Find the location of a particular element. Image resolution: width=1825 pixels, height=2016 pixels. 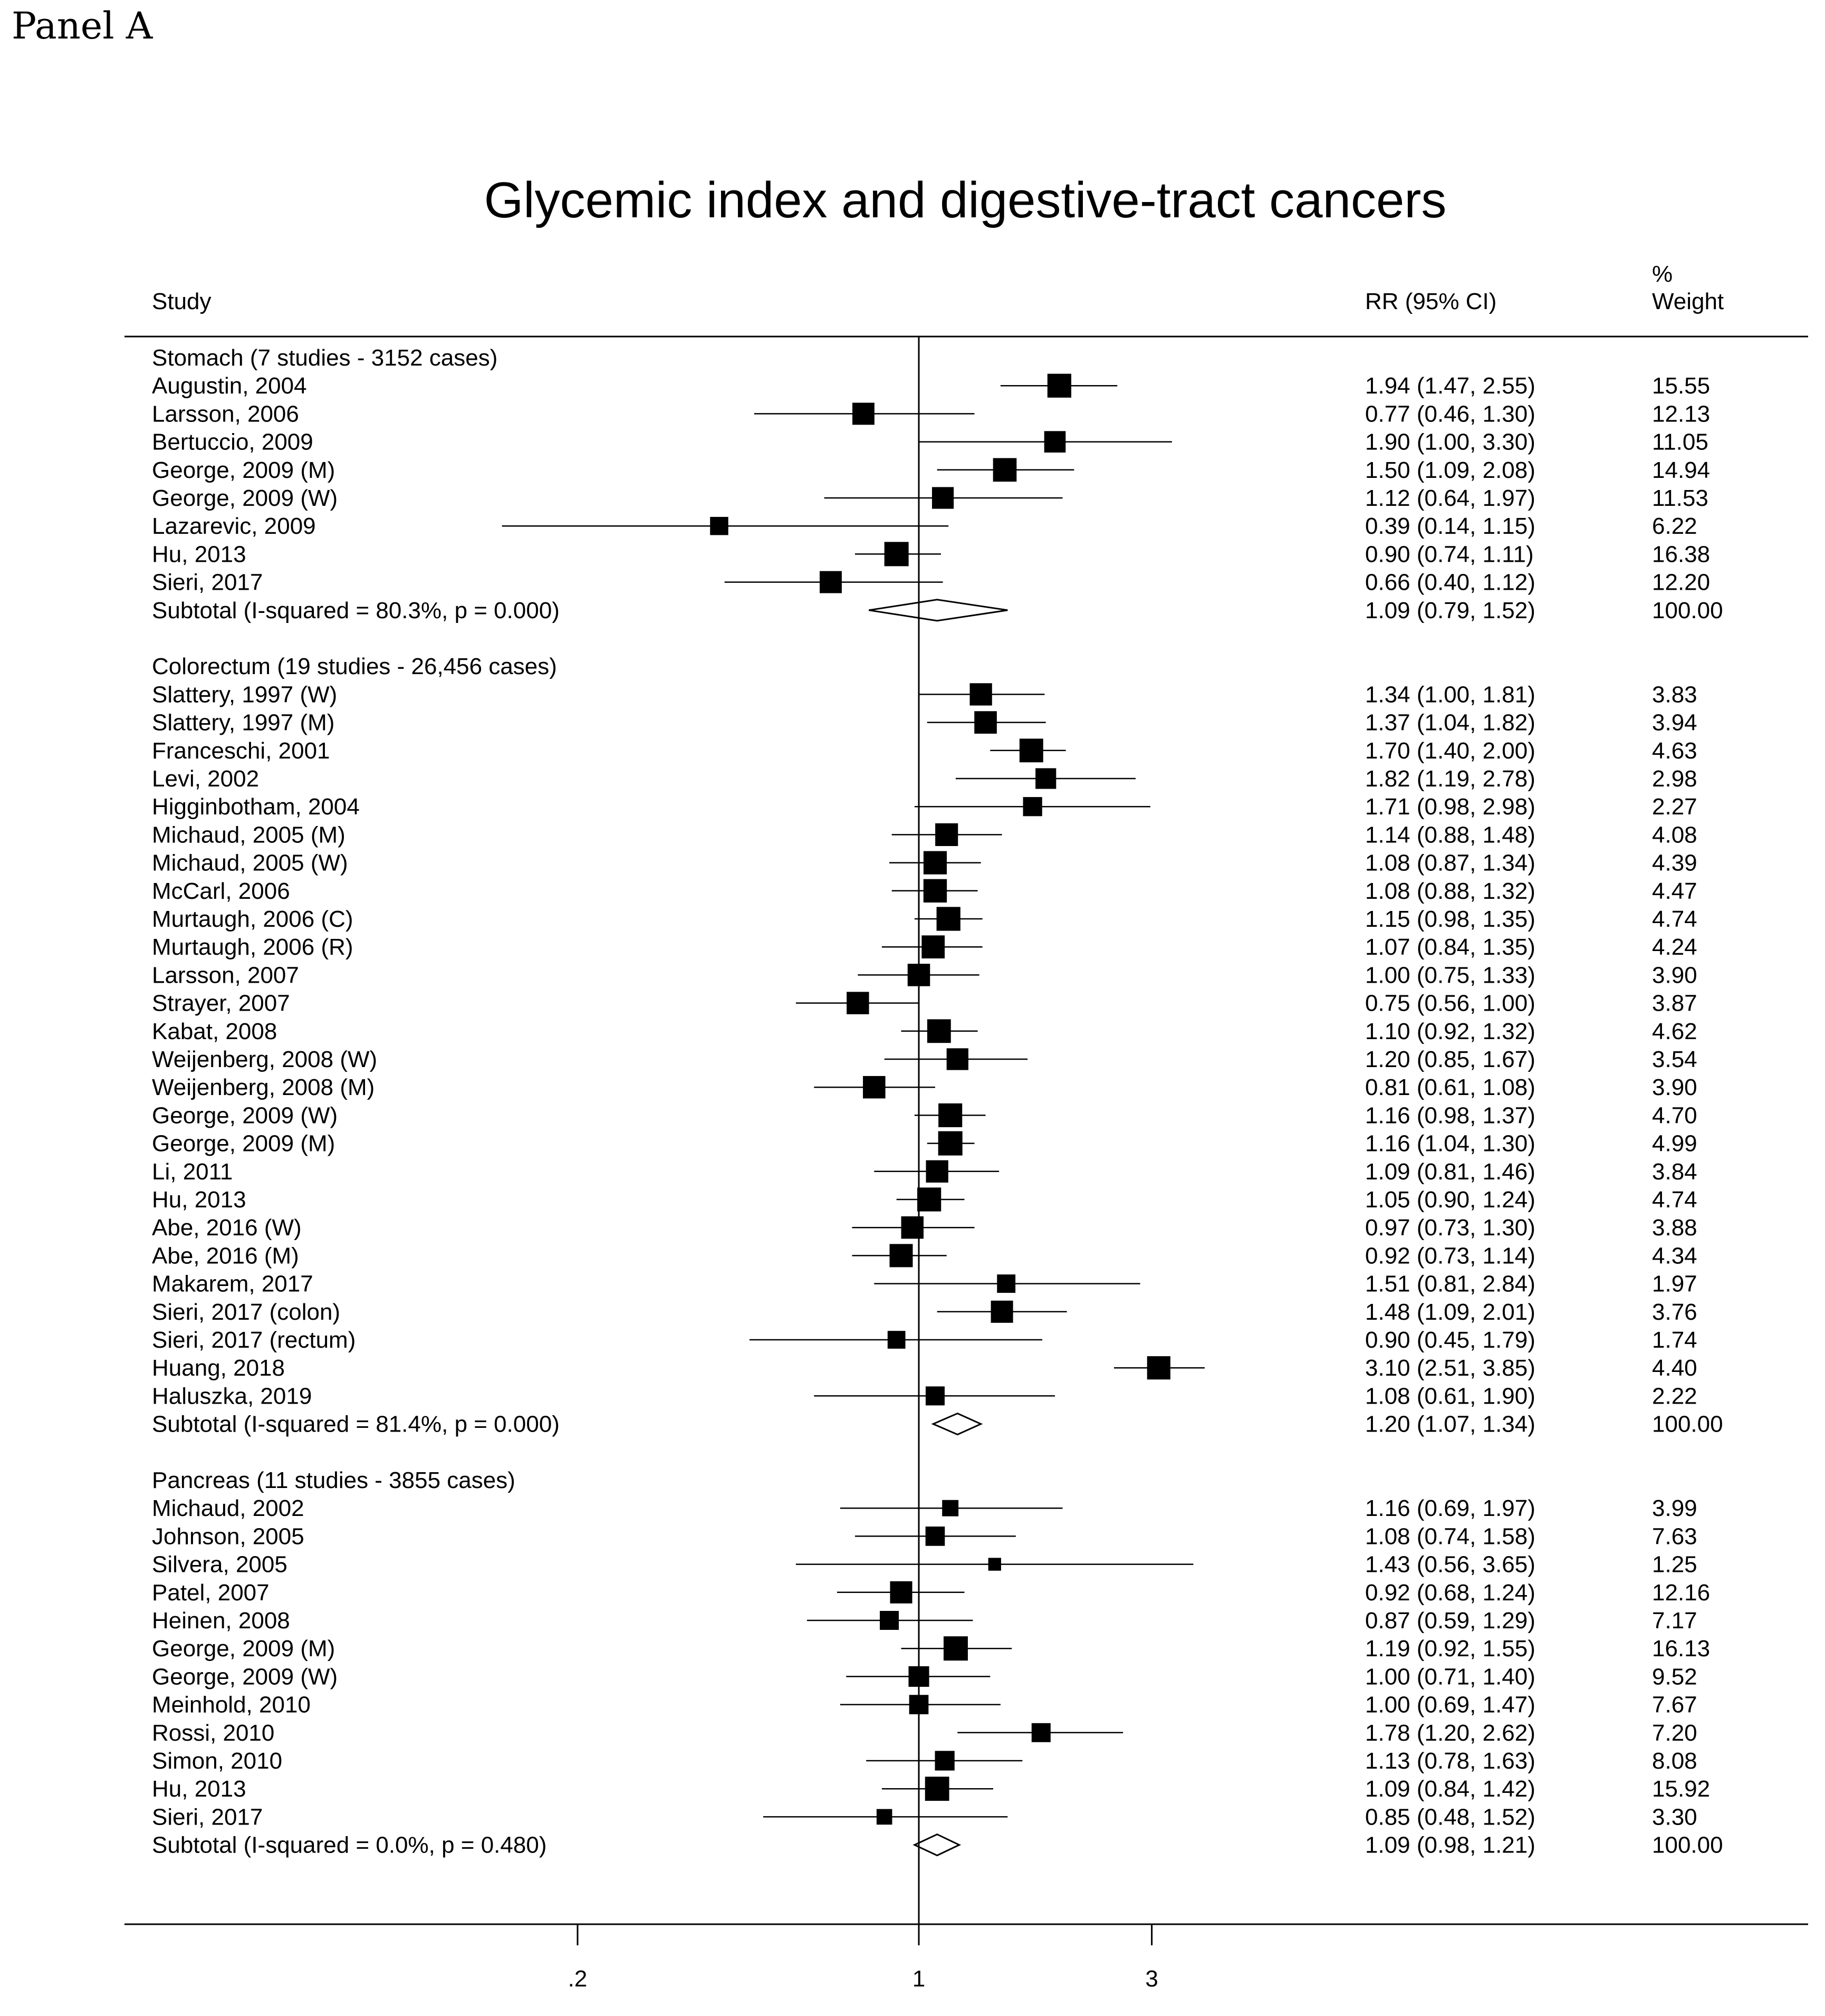

study-weight: 2.98 is located at coordinates (1674, 779).